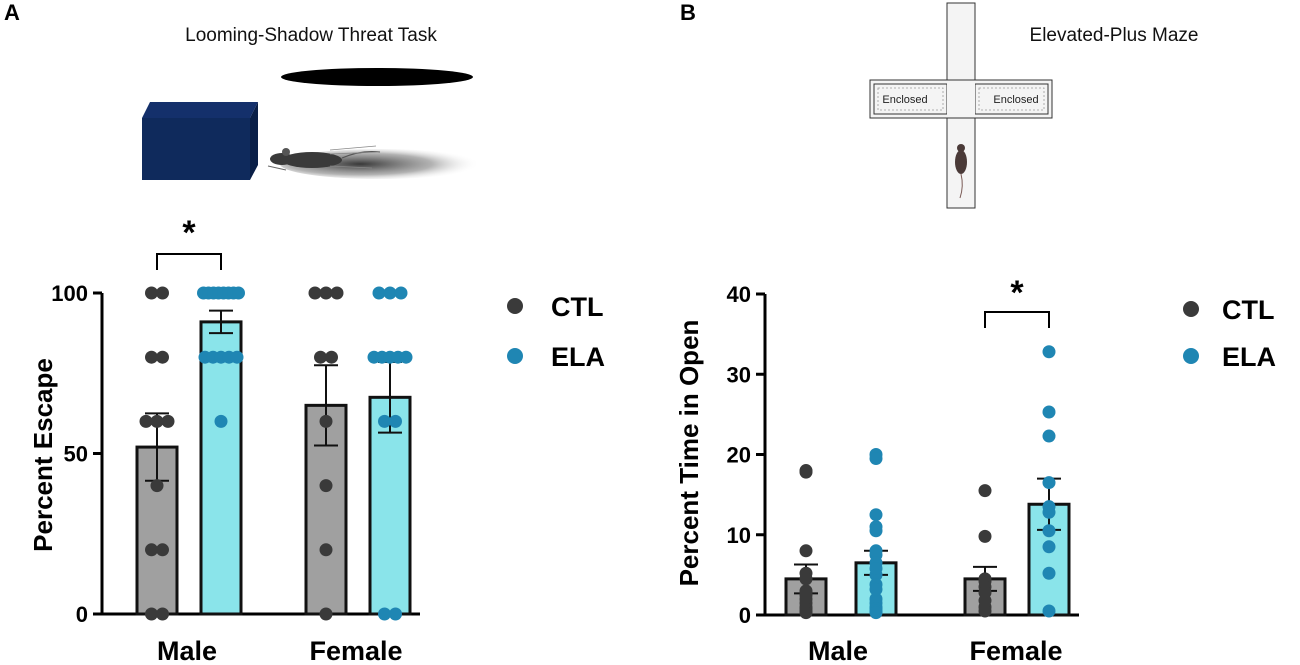  I want to click on chart-b-y-axis-title: Percent Time in Open, so click(689, 453).